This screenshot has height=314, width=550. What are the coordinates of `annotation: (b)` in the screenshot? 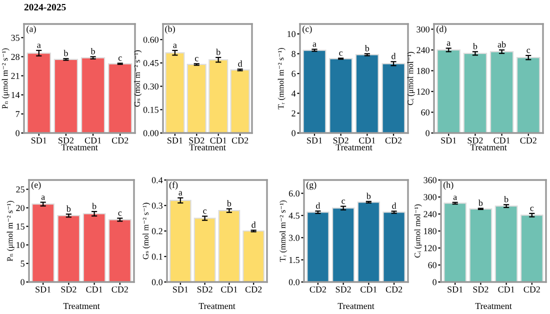 It's located at (170, 30).